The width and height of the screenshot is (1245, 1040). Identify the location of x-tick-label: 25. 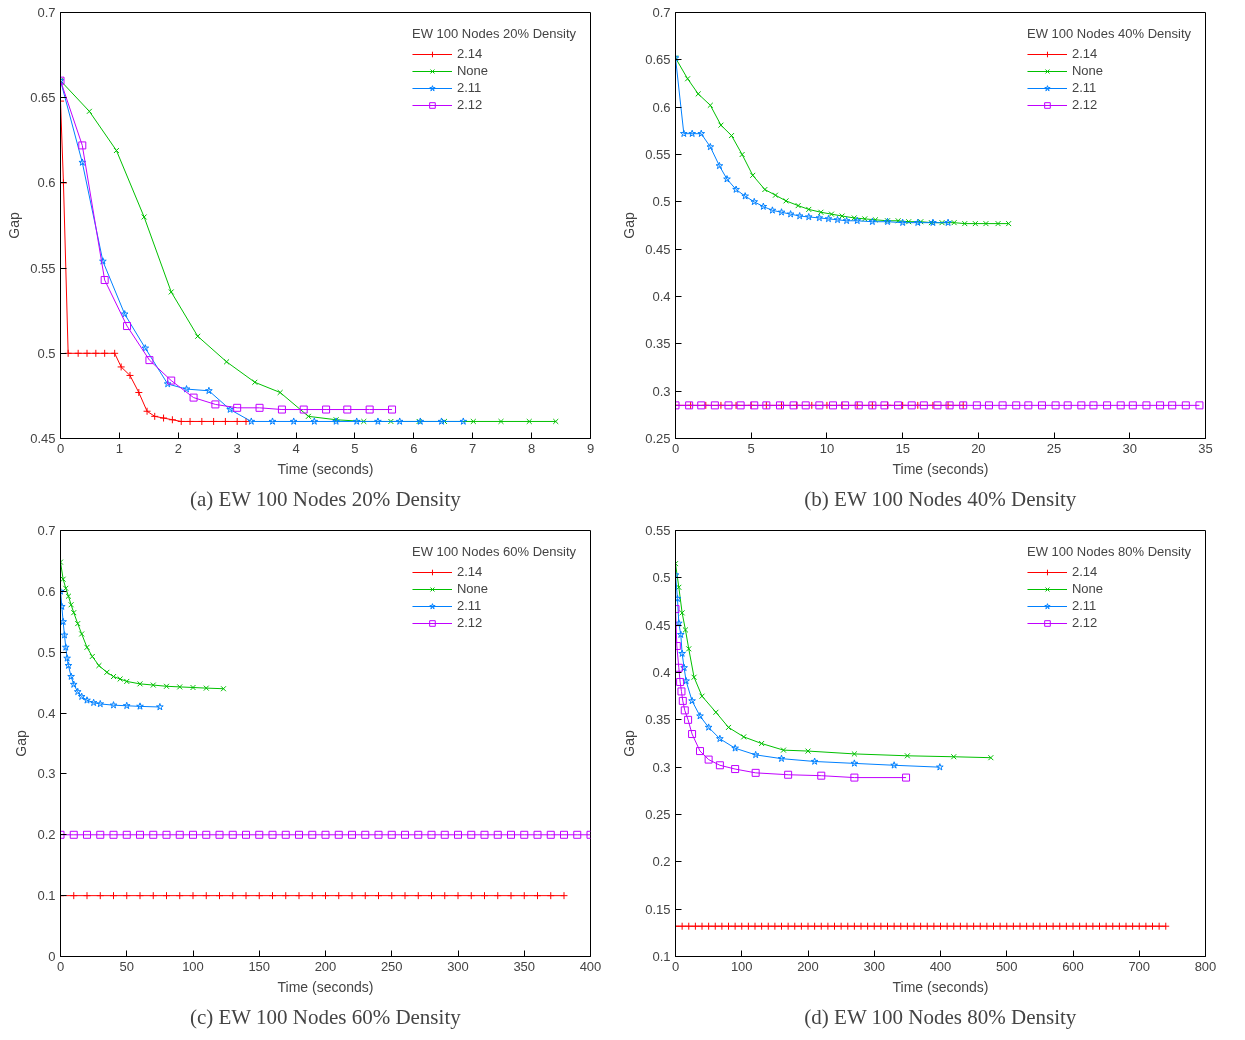
(1054, 448).